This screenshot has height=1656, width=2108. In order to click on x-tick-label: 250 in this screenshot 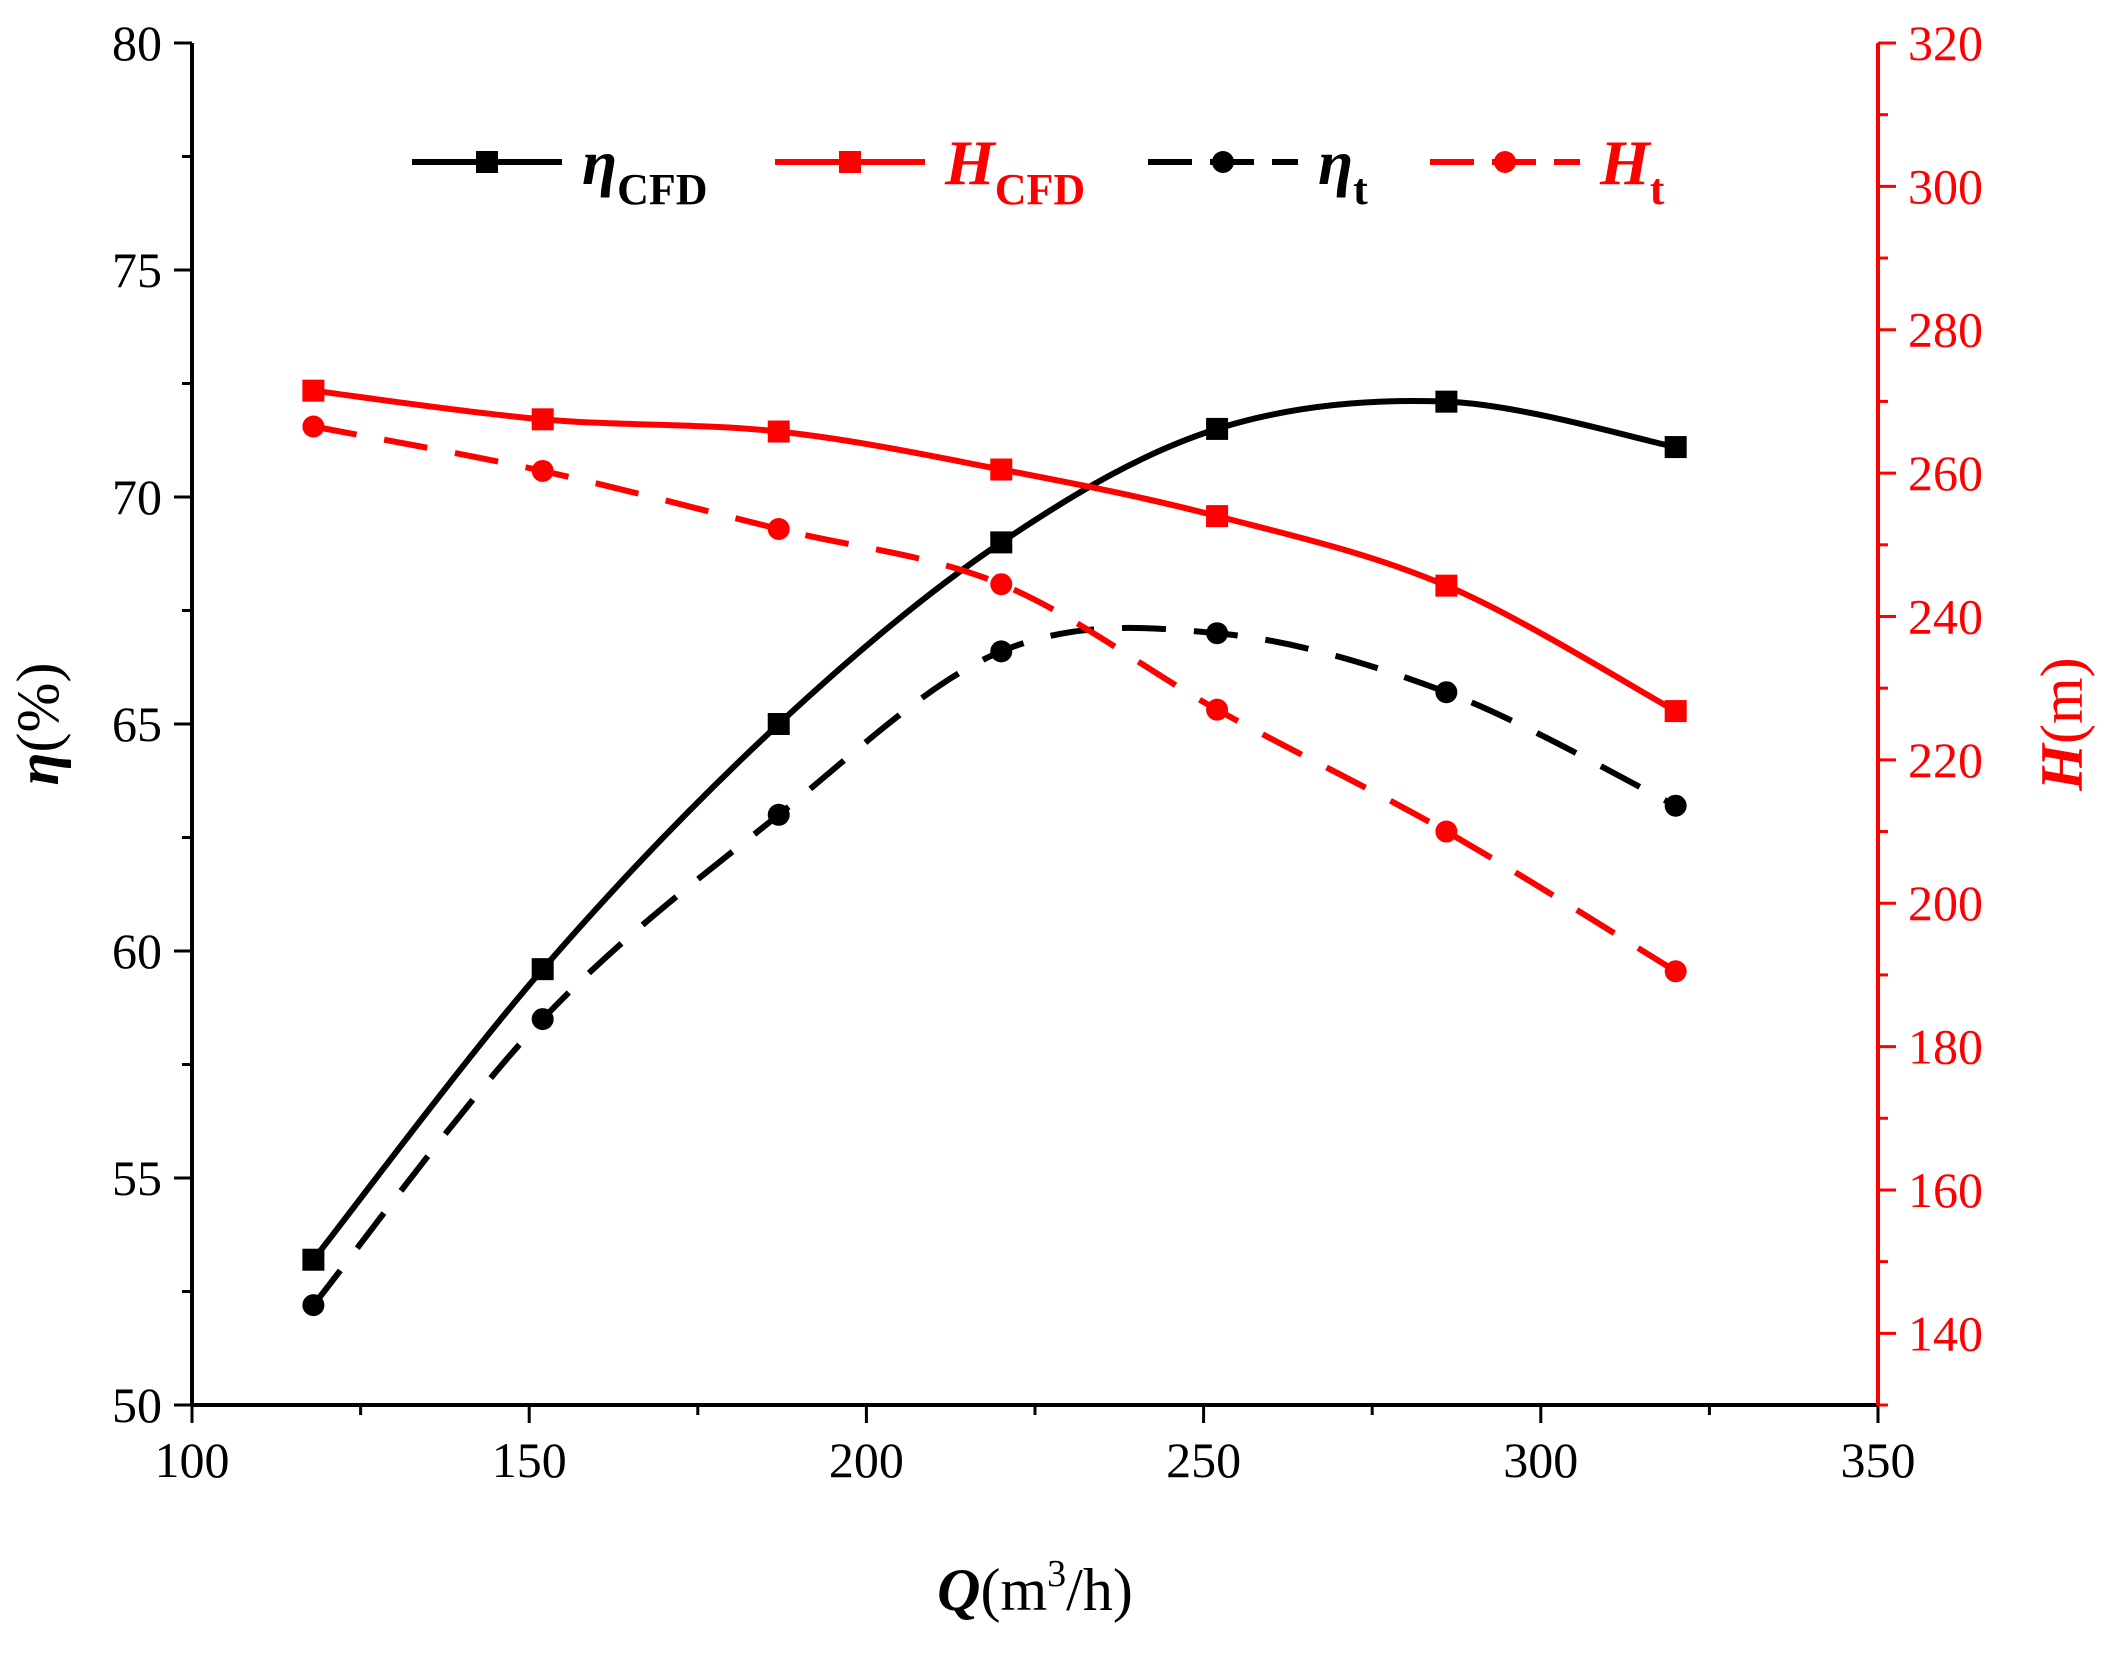, I will do `click(1203, 1460)`.